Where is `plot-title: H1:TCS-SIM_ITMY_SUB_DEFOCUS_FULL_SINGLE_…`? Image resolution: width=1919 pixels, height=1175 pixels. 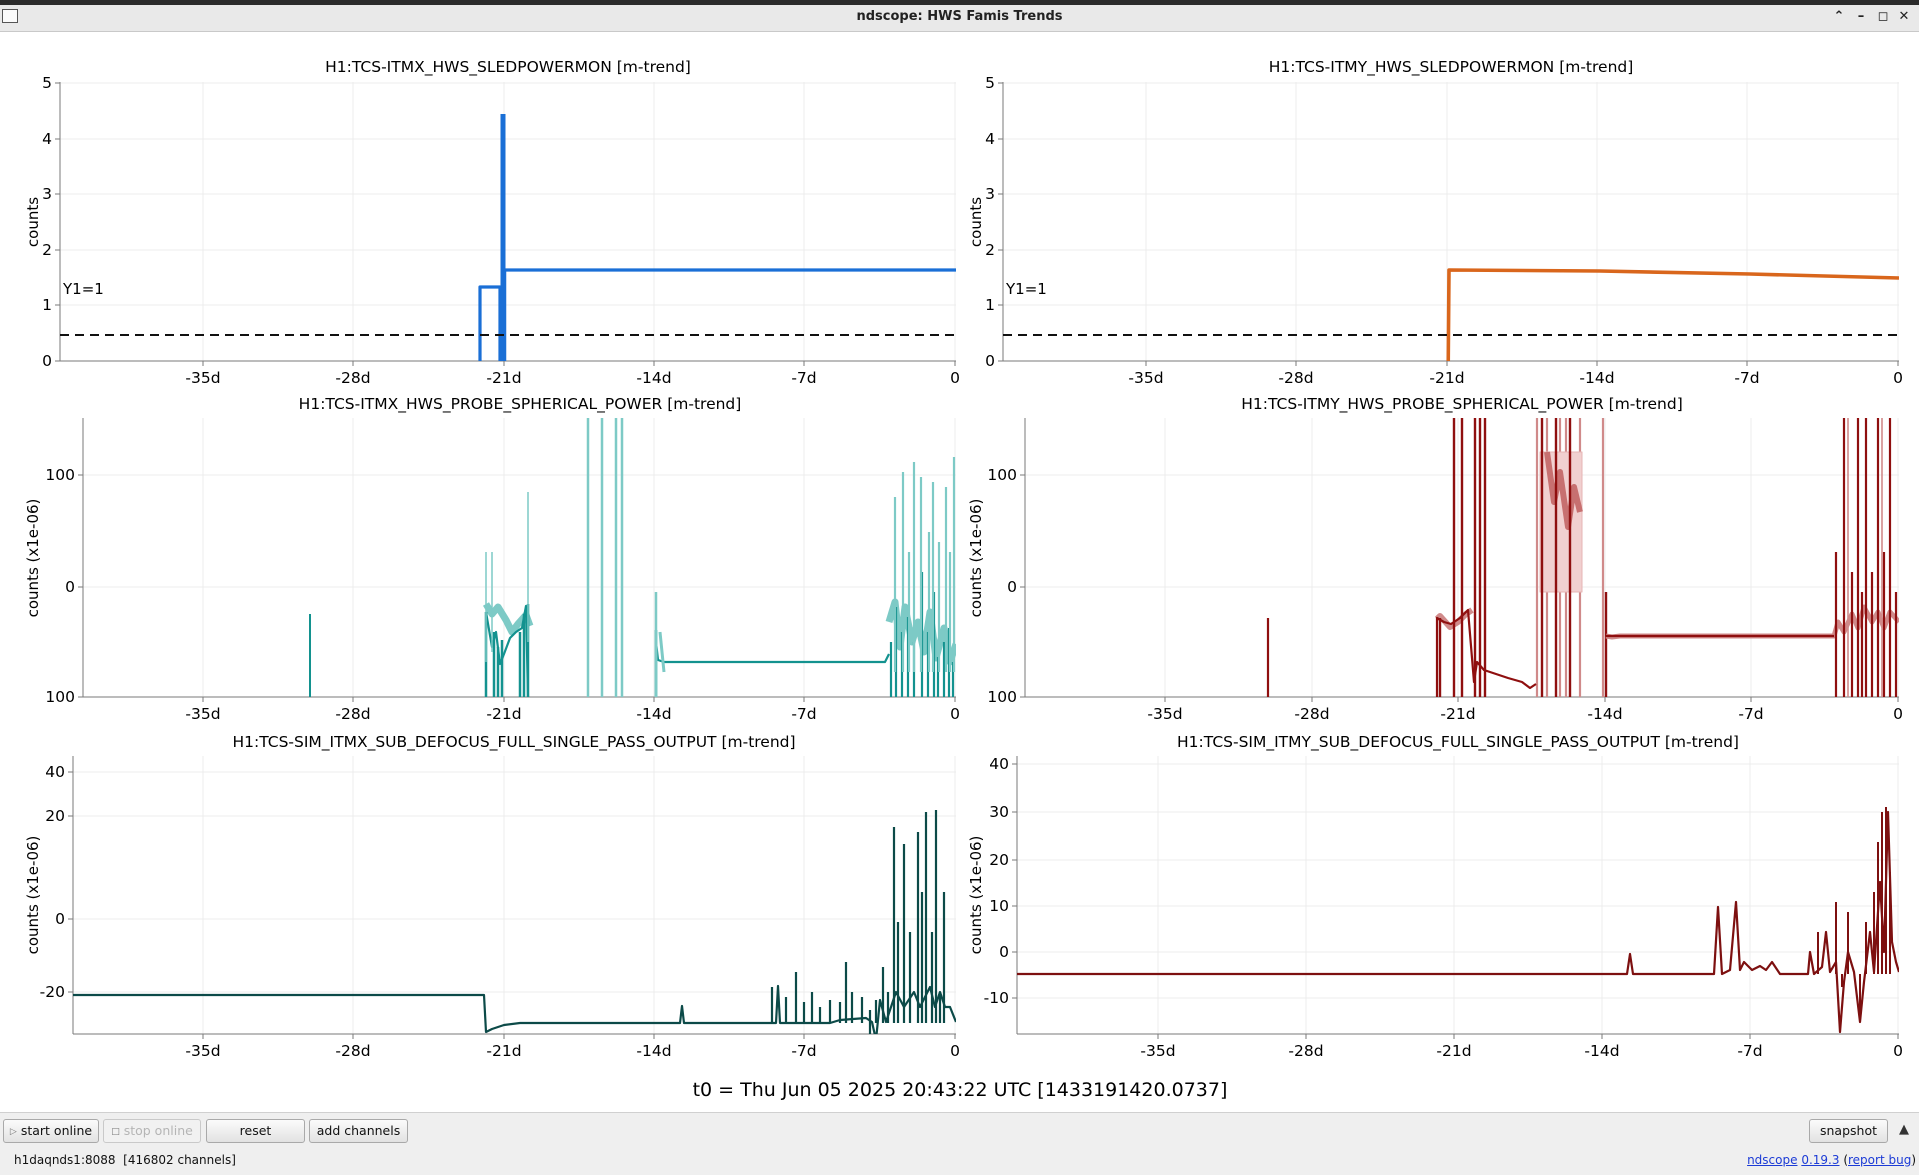
plot-title: H1:TCS-SIM_ITMY_SUB_DEFOCUS_FULL_SINGLE_… is located at coordinates (1458, 742).